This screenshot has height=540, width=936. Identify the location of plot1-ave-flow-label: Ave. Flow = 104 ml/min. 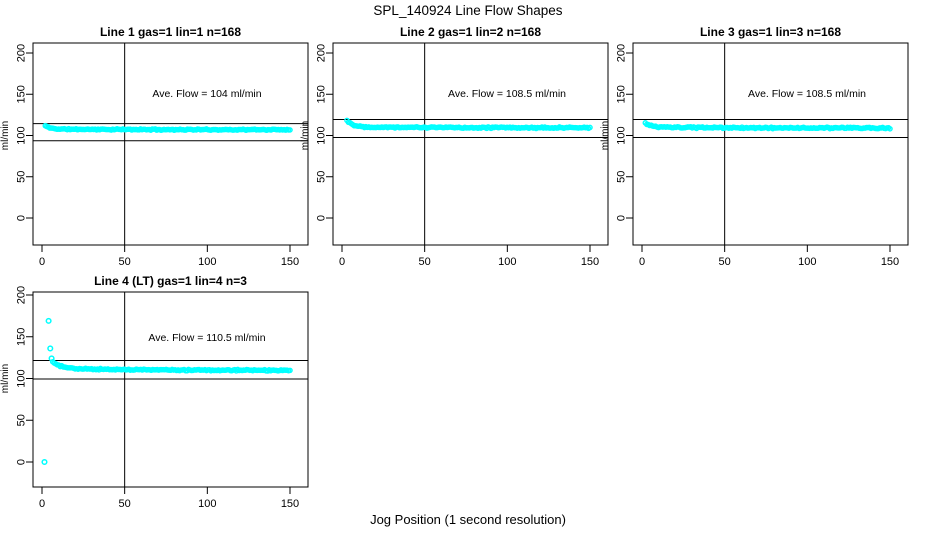
(207, 94).